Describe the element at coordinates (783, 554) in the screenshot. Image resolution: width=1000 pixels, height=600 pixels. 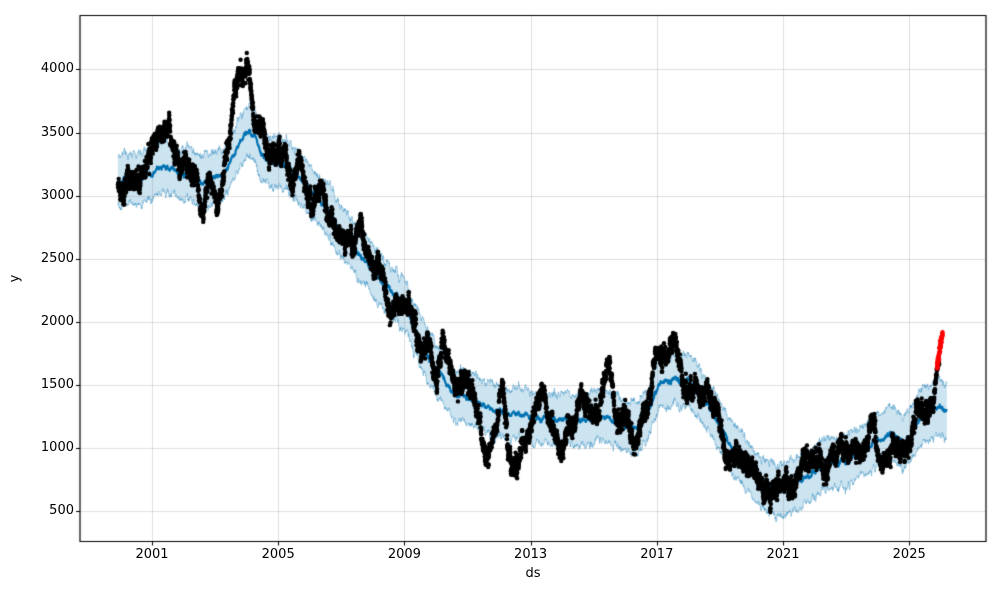
I see `x-tick-label: 2021` at that location.